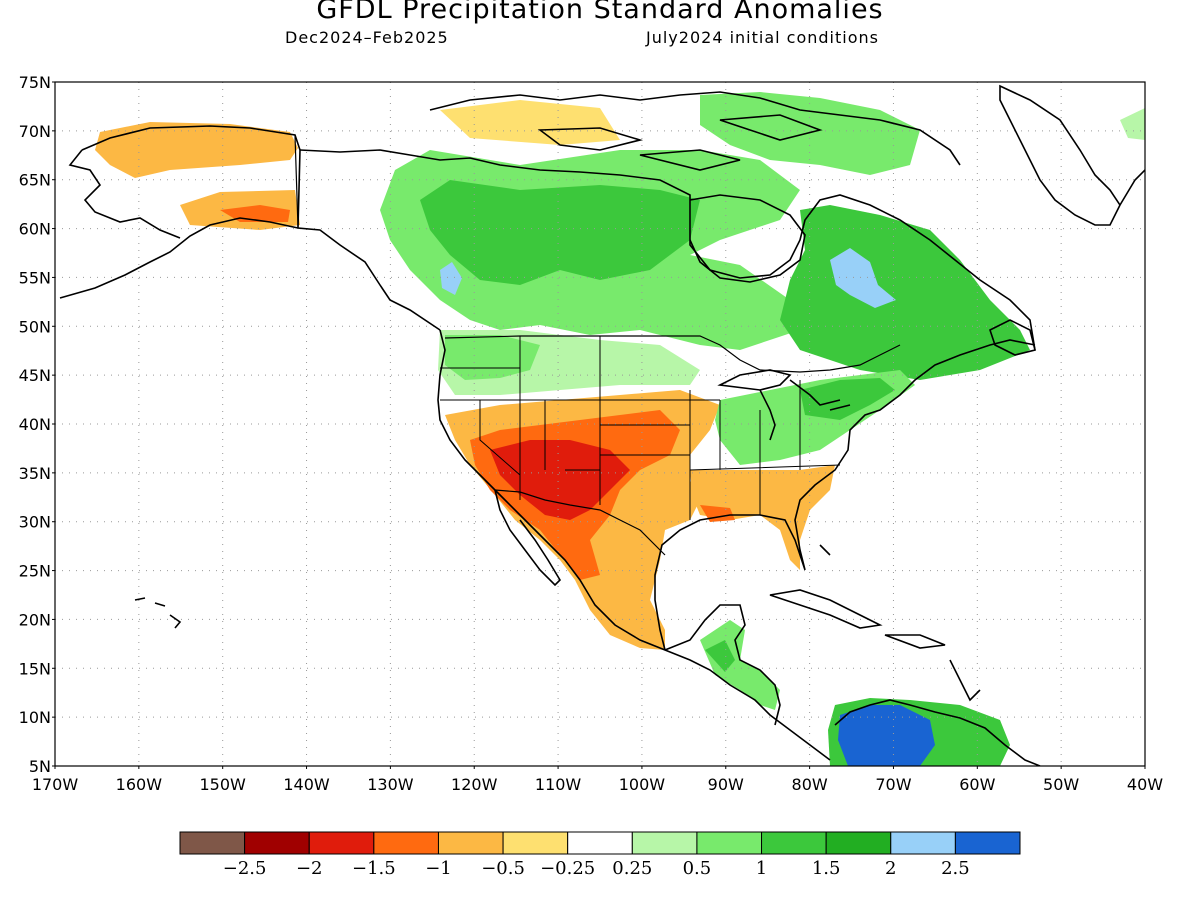 This screenshot has width=1200, height=900. Describe the element at coordinates (309, 868) in the screenshot. I see `legend-label: −2` at that location.